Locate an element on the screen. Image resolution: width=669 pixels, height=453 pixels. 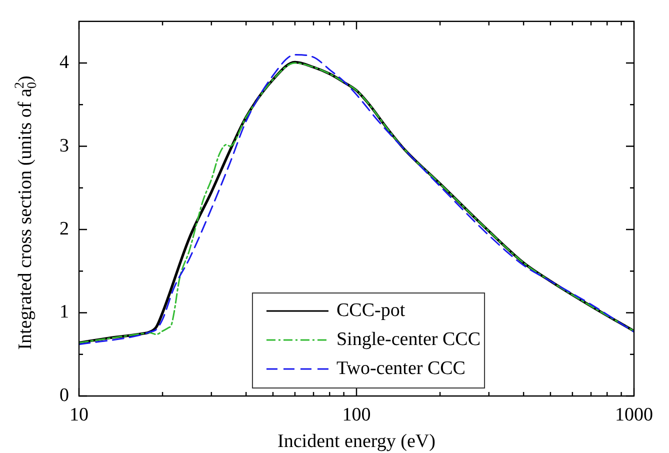
legend-label: Two-center CCC is located at coordinates (401, 368).